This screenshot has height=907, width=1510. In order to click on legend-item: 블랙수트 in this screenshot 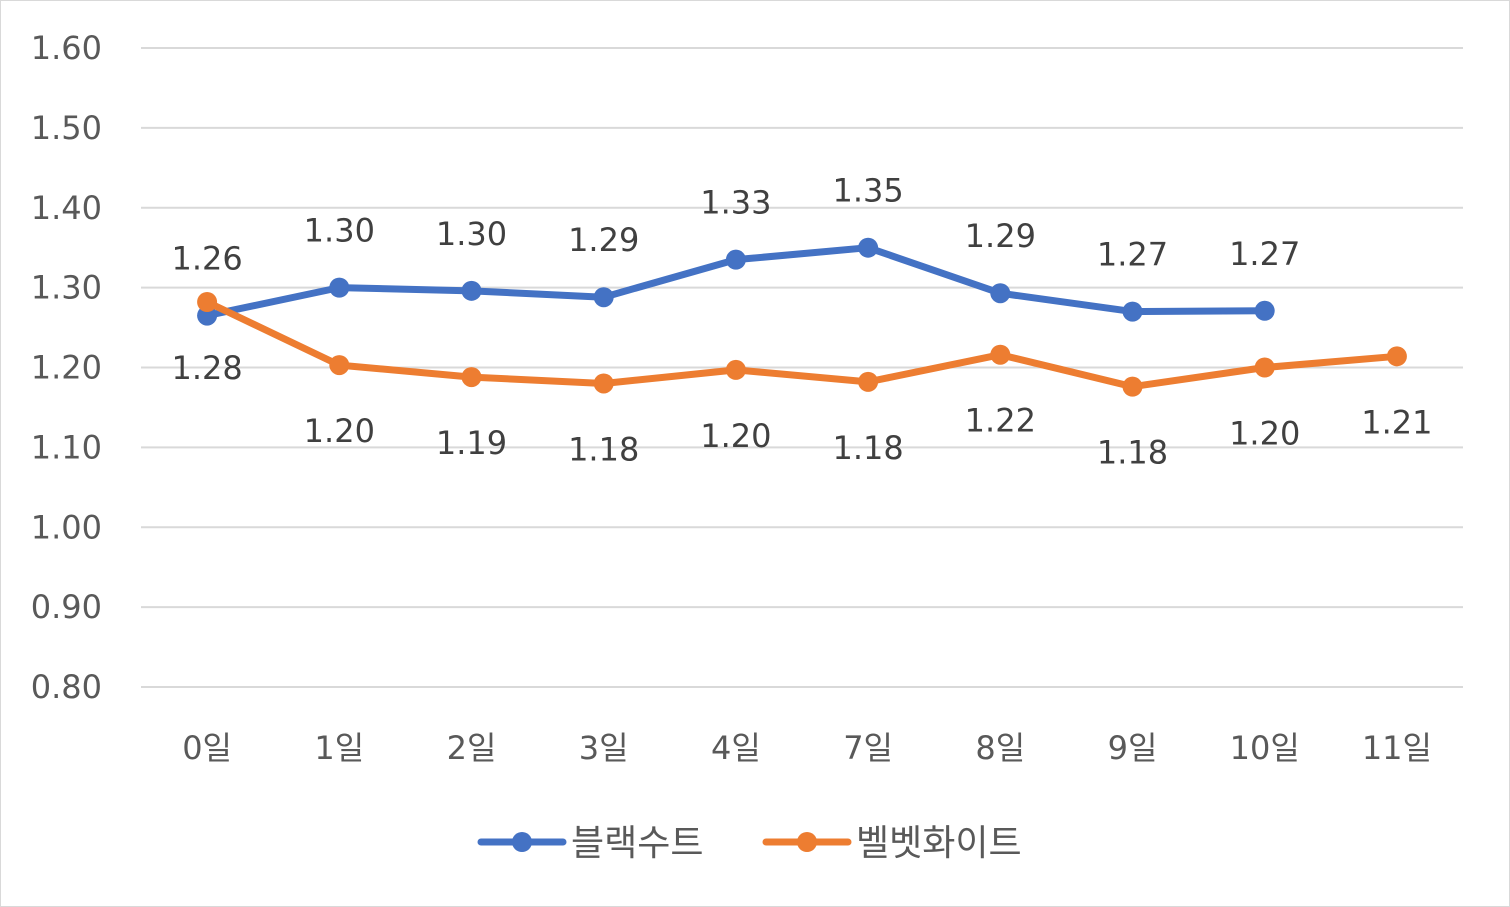, I will do `click(590, 843)`.